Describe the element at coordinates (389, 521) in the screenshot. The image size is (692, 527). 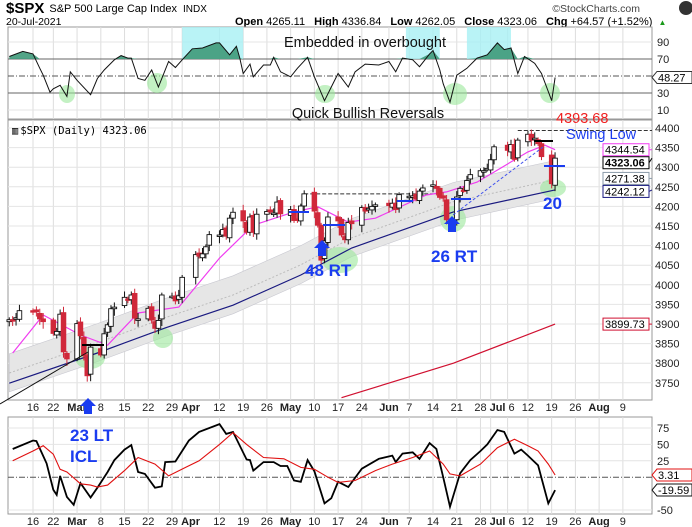
I see `x-tick-label: Jun` at that location.